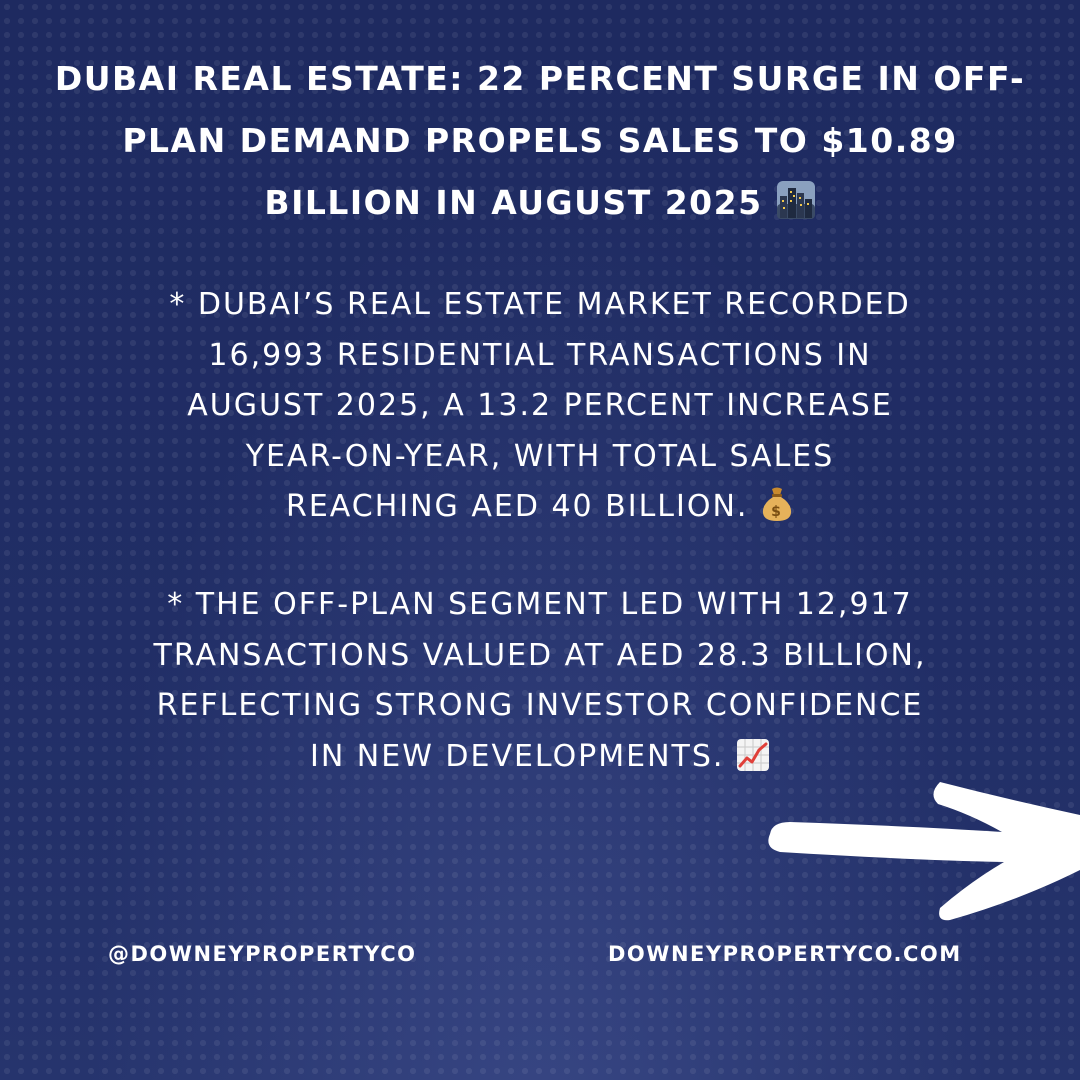 This screenshot has width=1080, height=1080. Describe the element at coordinates (796, 209) in the screenshot. I see `city-skyline-icon` at that location.